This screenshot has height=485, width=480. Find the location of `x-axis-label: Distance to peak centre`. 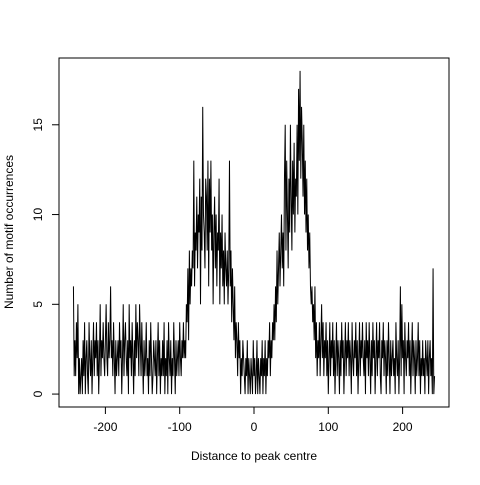

x-axis-label: Distance to peak centre is located at coordinates (254, 456).